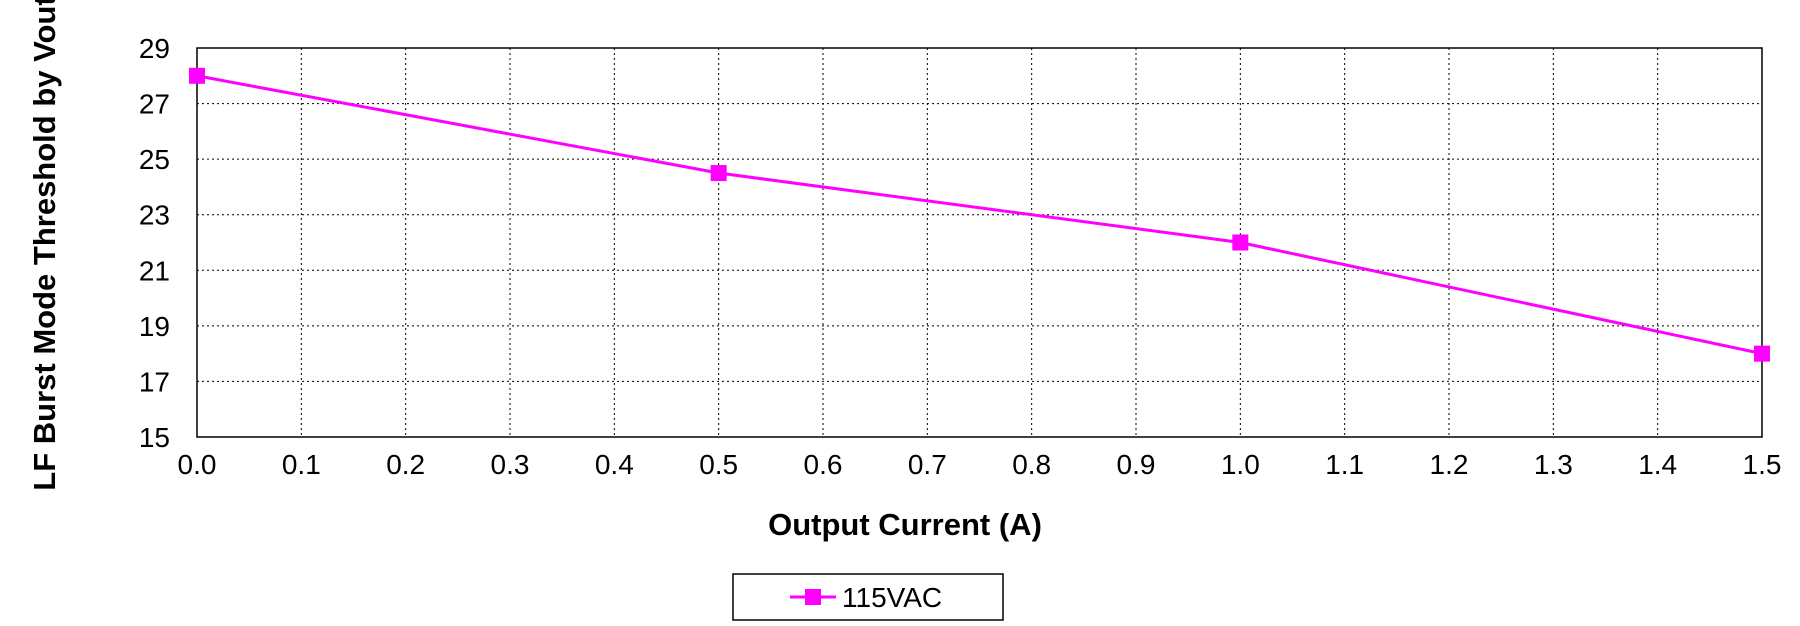  What do you see at coordinates (154, 437) in the screenshot?
I see `y-tick-label: 15` at bounding box center [154, 437].